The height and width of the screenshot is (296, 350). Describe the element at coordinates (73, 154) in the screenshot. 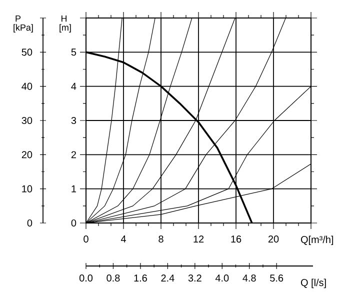

I see `y-tick-label: 2` at that location.